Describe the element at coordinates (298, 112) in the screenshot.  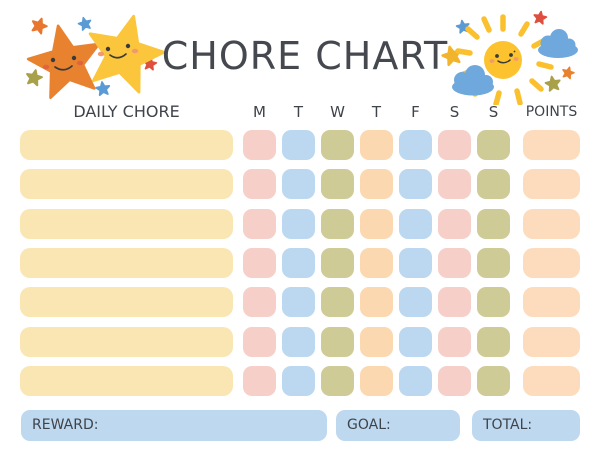
I see `day-header-tue: T` at that location.